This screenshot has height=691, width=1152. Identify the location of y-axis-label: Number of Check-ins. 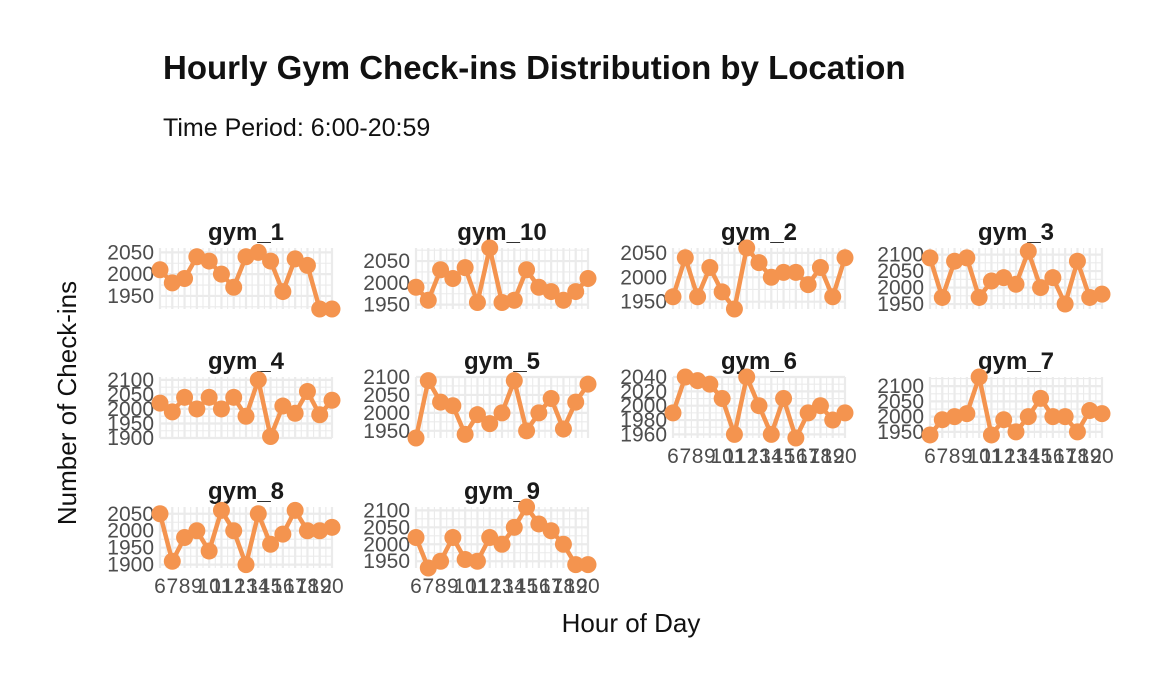
(67, 403).